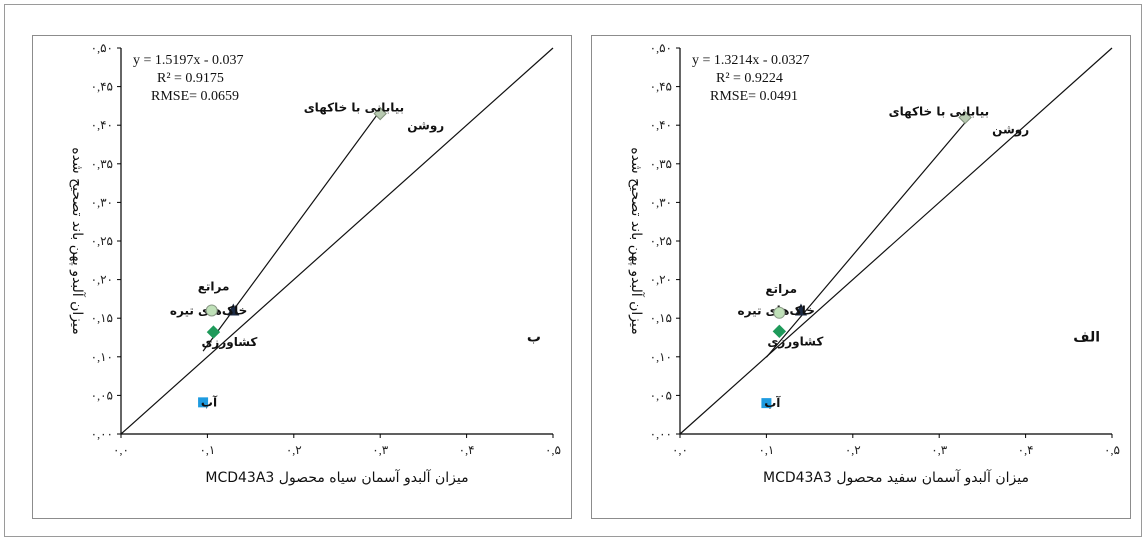 The height and width of the screenshot is (543, 1148). Describe the element at coordinates (896, 477) in the screenshot. I see `x-axis-title: میزان آلبدو آسمان سفید محصول MCD43A3` at that location.